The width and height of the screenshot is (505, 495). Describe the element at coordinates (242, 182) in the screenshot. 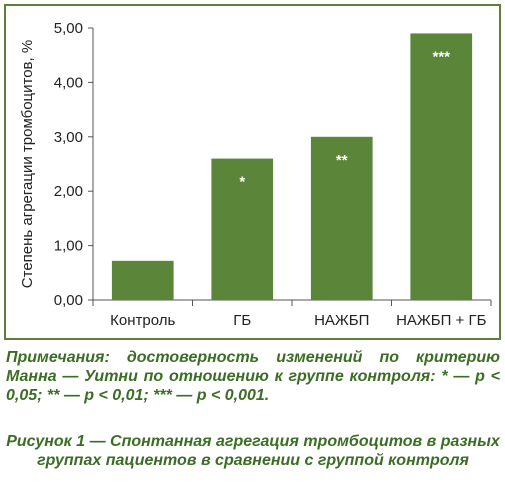

I see `significance-label: *` at that location.